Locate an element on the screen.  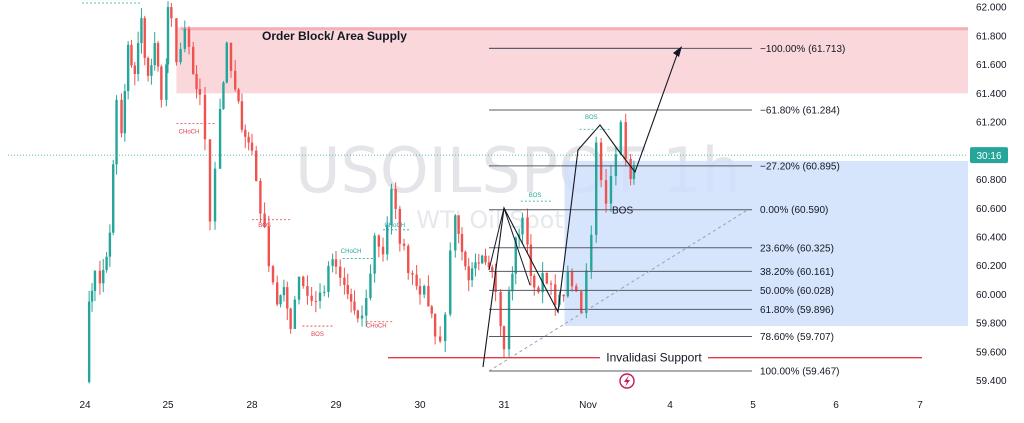
price-tick-label: 59.800 is located at coordinates (991, 324).